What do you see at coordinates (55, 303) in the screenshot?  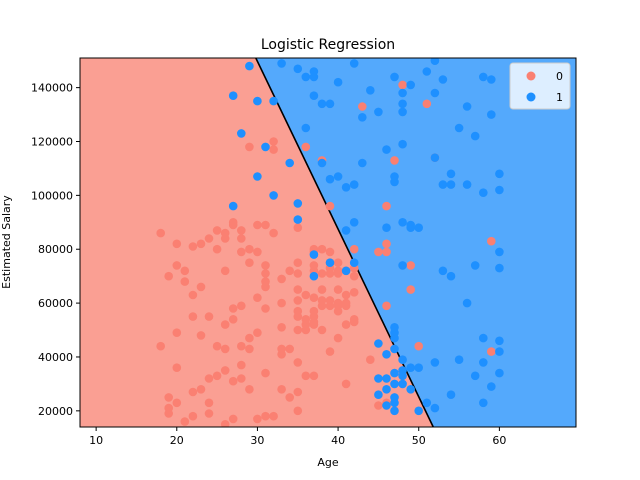 I see `y-tick-label: 60000` at bounding box center [55, 303].